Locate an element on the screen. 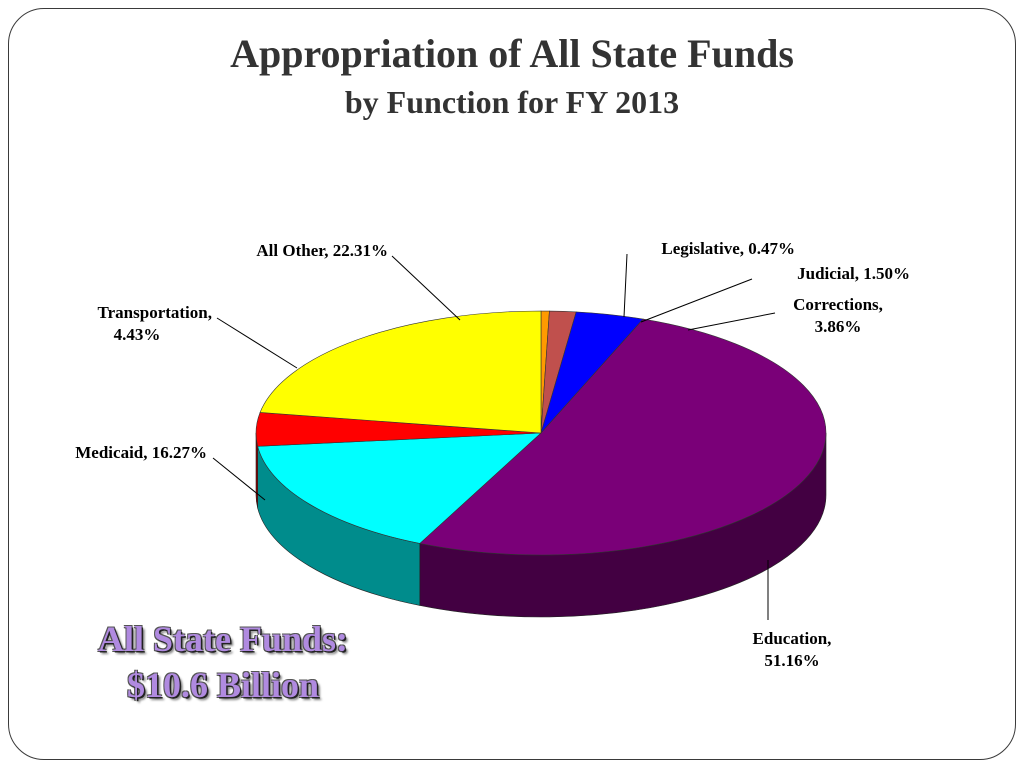  leader-line-all-other is located at coordinates (426, 288).